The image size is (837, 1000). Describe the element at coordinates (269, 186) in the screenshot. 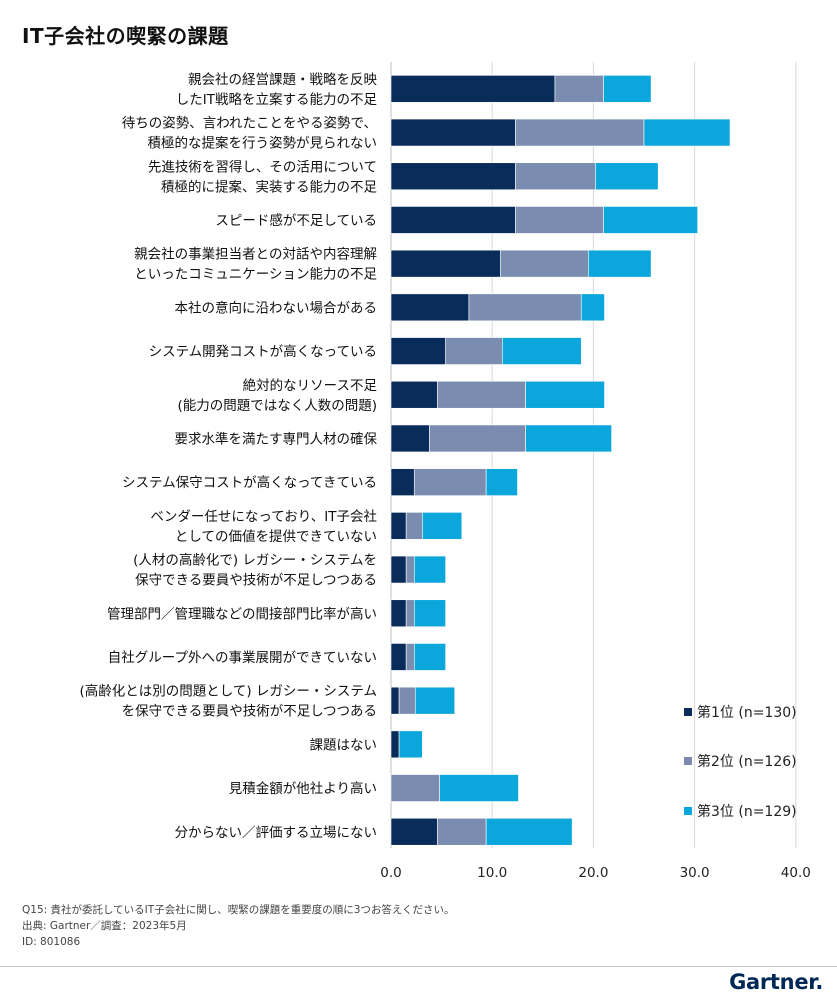

I see `category-label: 積極的に提案、実装する能力の不足` at that location.